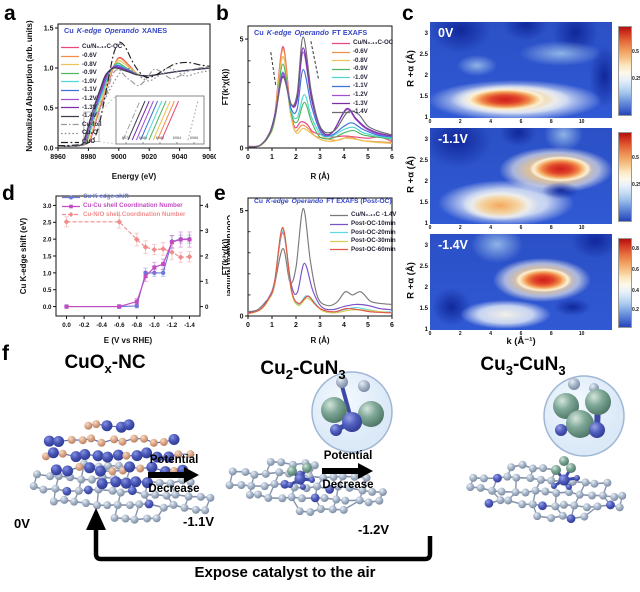  I want to click on x-axis-label: R (Å), so click(319, 176).